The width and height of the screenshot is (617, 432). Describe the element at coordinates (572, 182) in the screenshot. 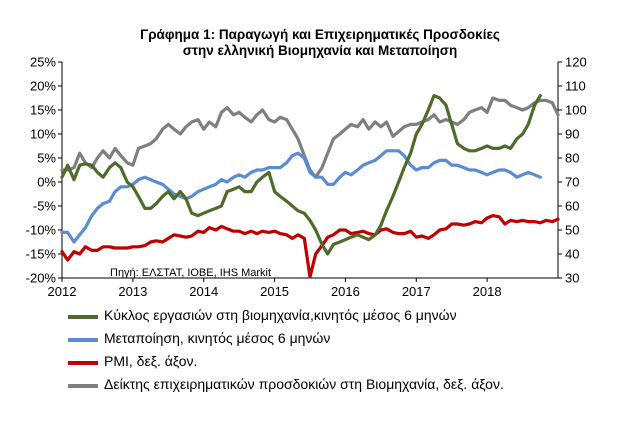

I see `right-y-tick-label: 70` at that location.